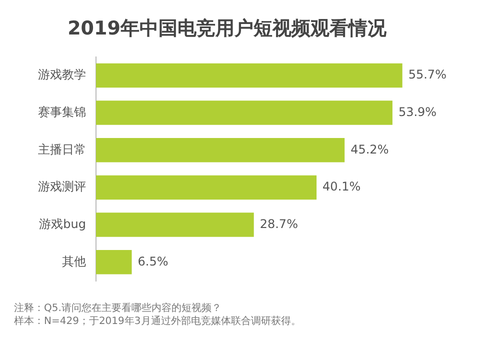  Describe the element at coordinates (153, 261) in the screenshot. I see `data-label: 6.5%` at that location.